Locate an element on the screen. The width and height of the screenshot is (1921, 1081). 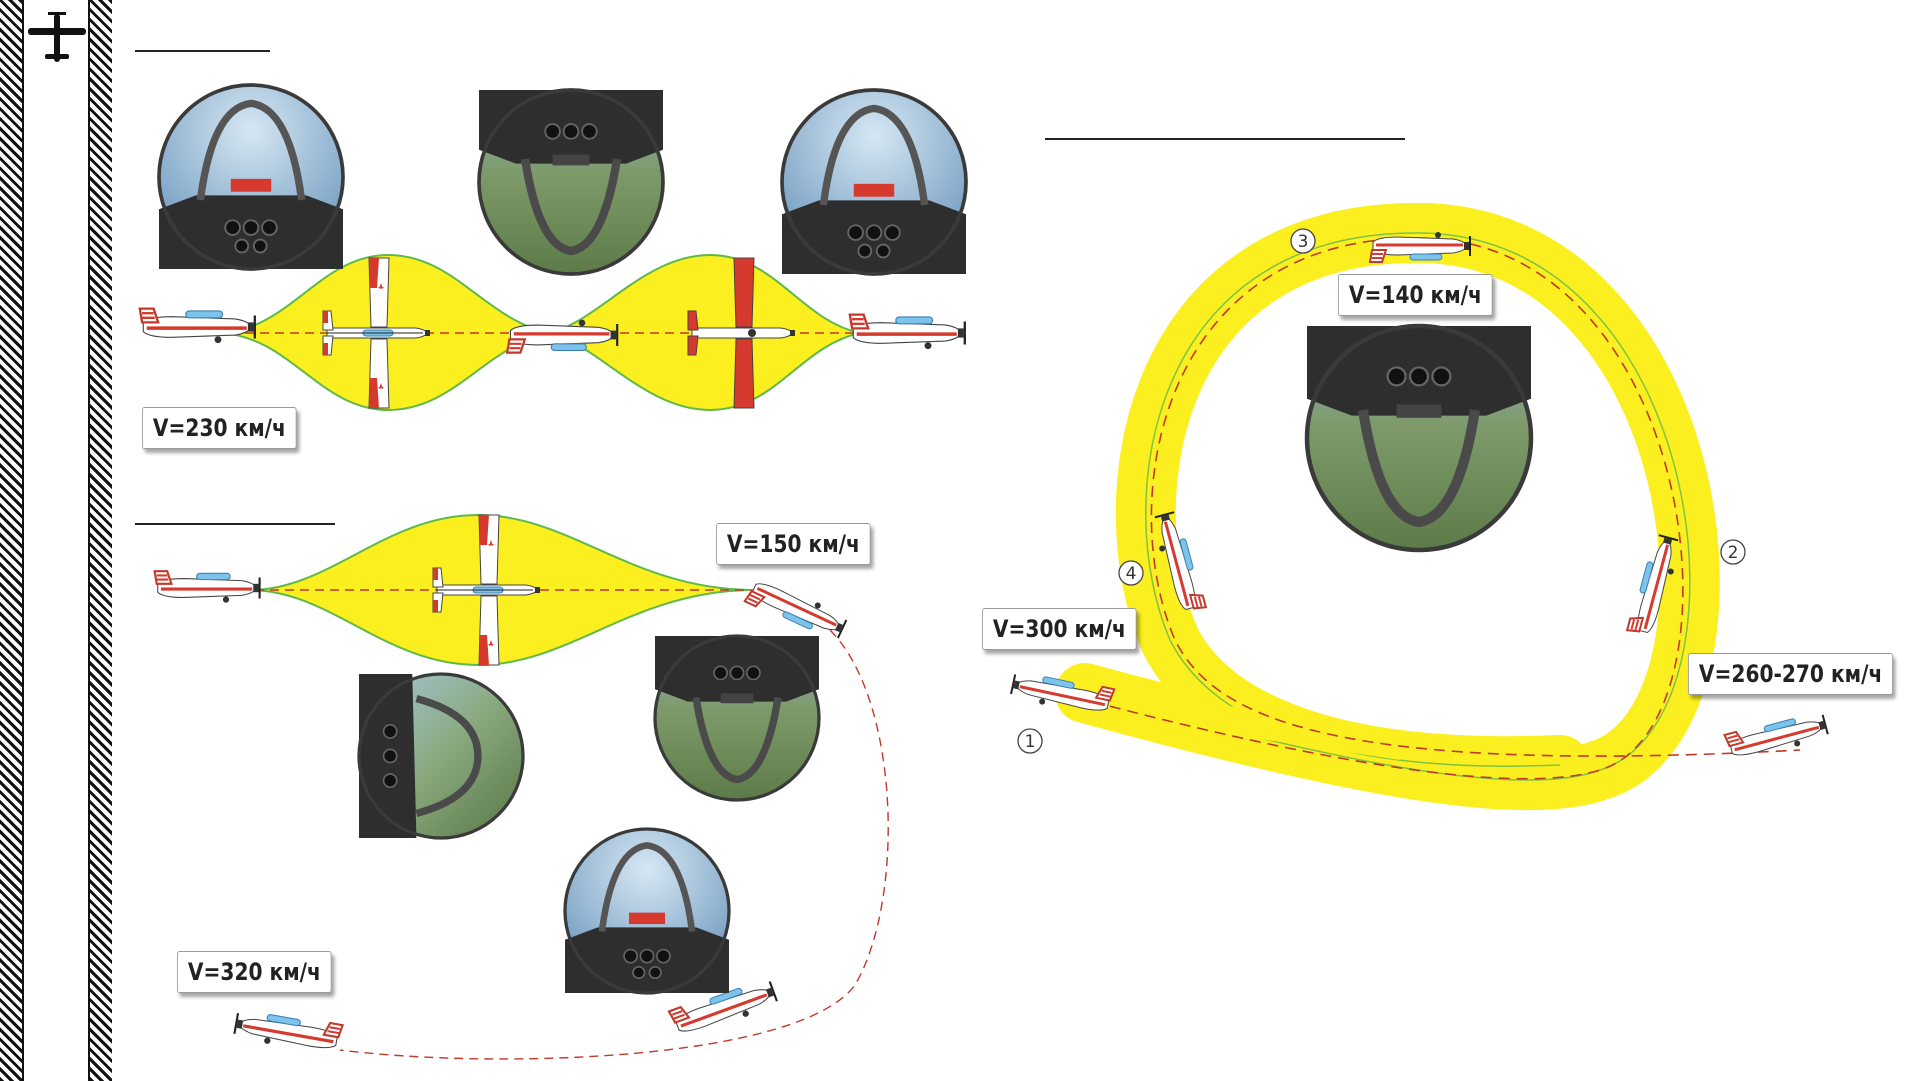
barrel-roll-figure is located at coordinates (552, 332).